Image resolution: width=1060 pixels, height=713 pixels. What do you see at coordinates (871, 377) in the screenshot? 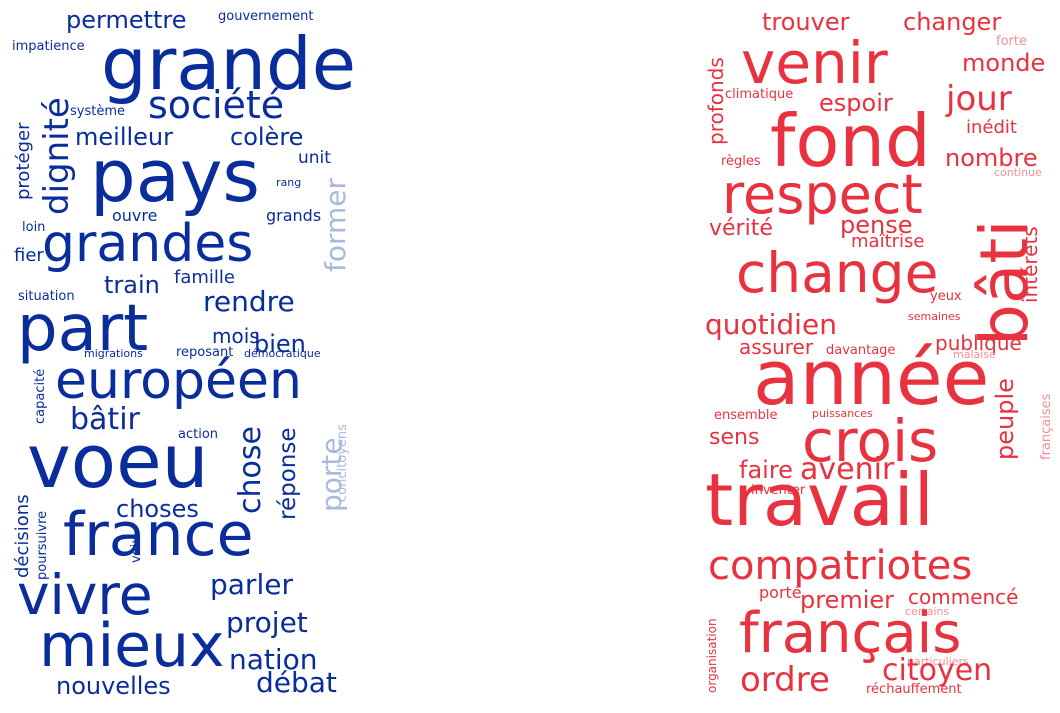
I see `word-annee: année` at bounding box center [871, 377].